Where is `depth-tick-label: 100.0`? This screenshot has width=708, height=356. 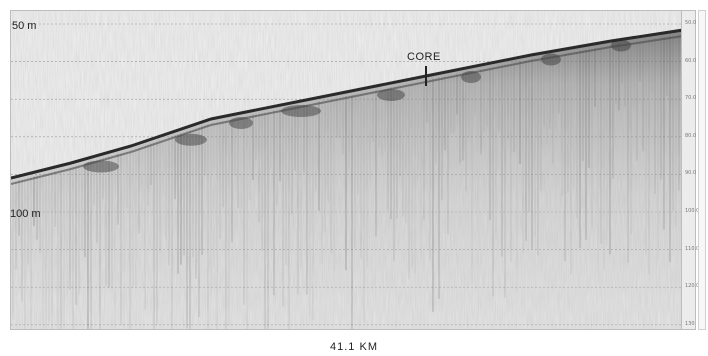
depth-tick-label: 100.0 is located at coordinates (692, 211).